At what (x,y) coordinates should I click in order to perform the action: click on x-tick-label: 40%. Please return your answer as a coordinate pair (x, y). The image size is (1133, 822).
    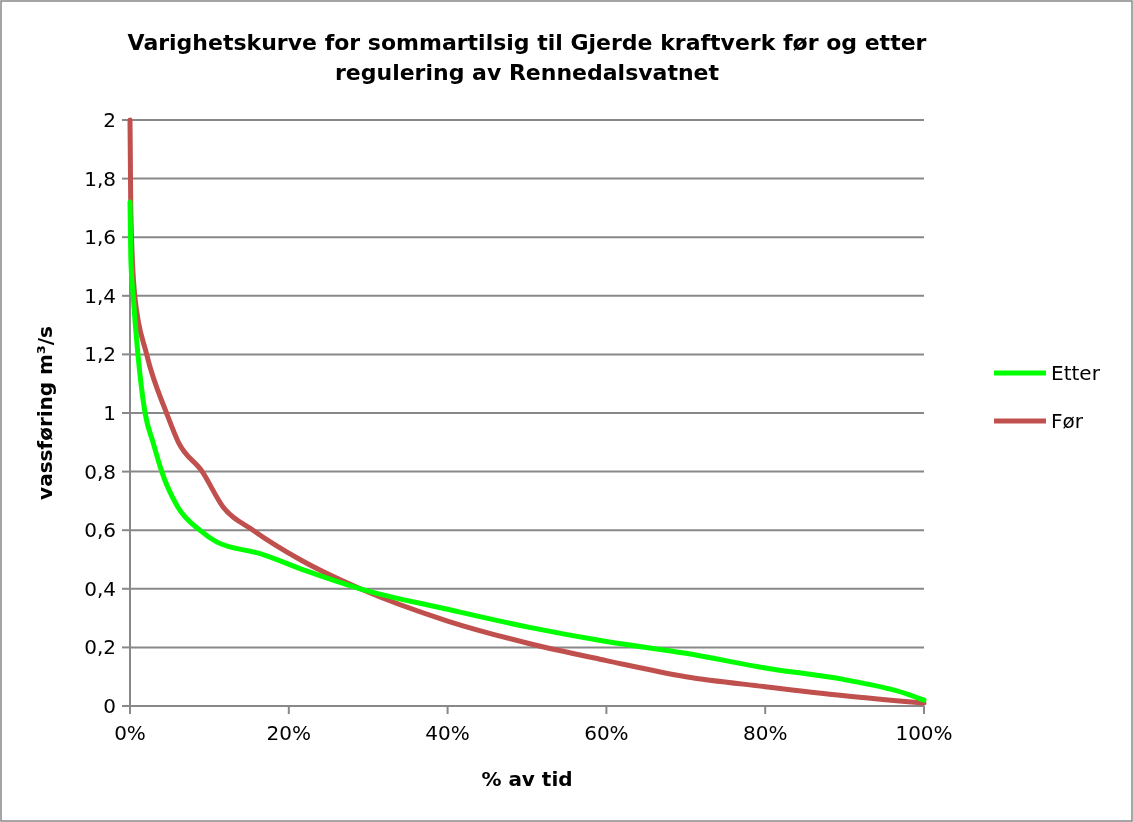
    Looking at the image, I should click on (447, 733).